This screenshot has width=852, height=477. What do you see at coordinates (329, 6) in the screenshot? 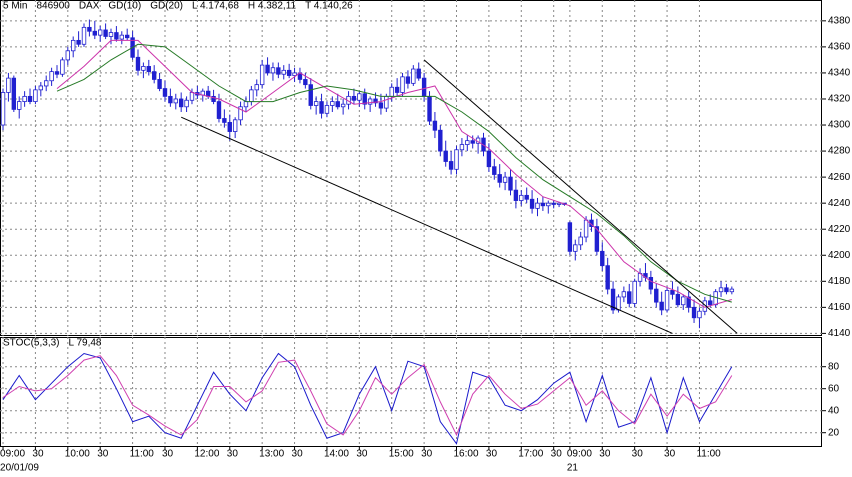
I see `stat-text: T 4.140,26` at bounding box center [329, 6].